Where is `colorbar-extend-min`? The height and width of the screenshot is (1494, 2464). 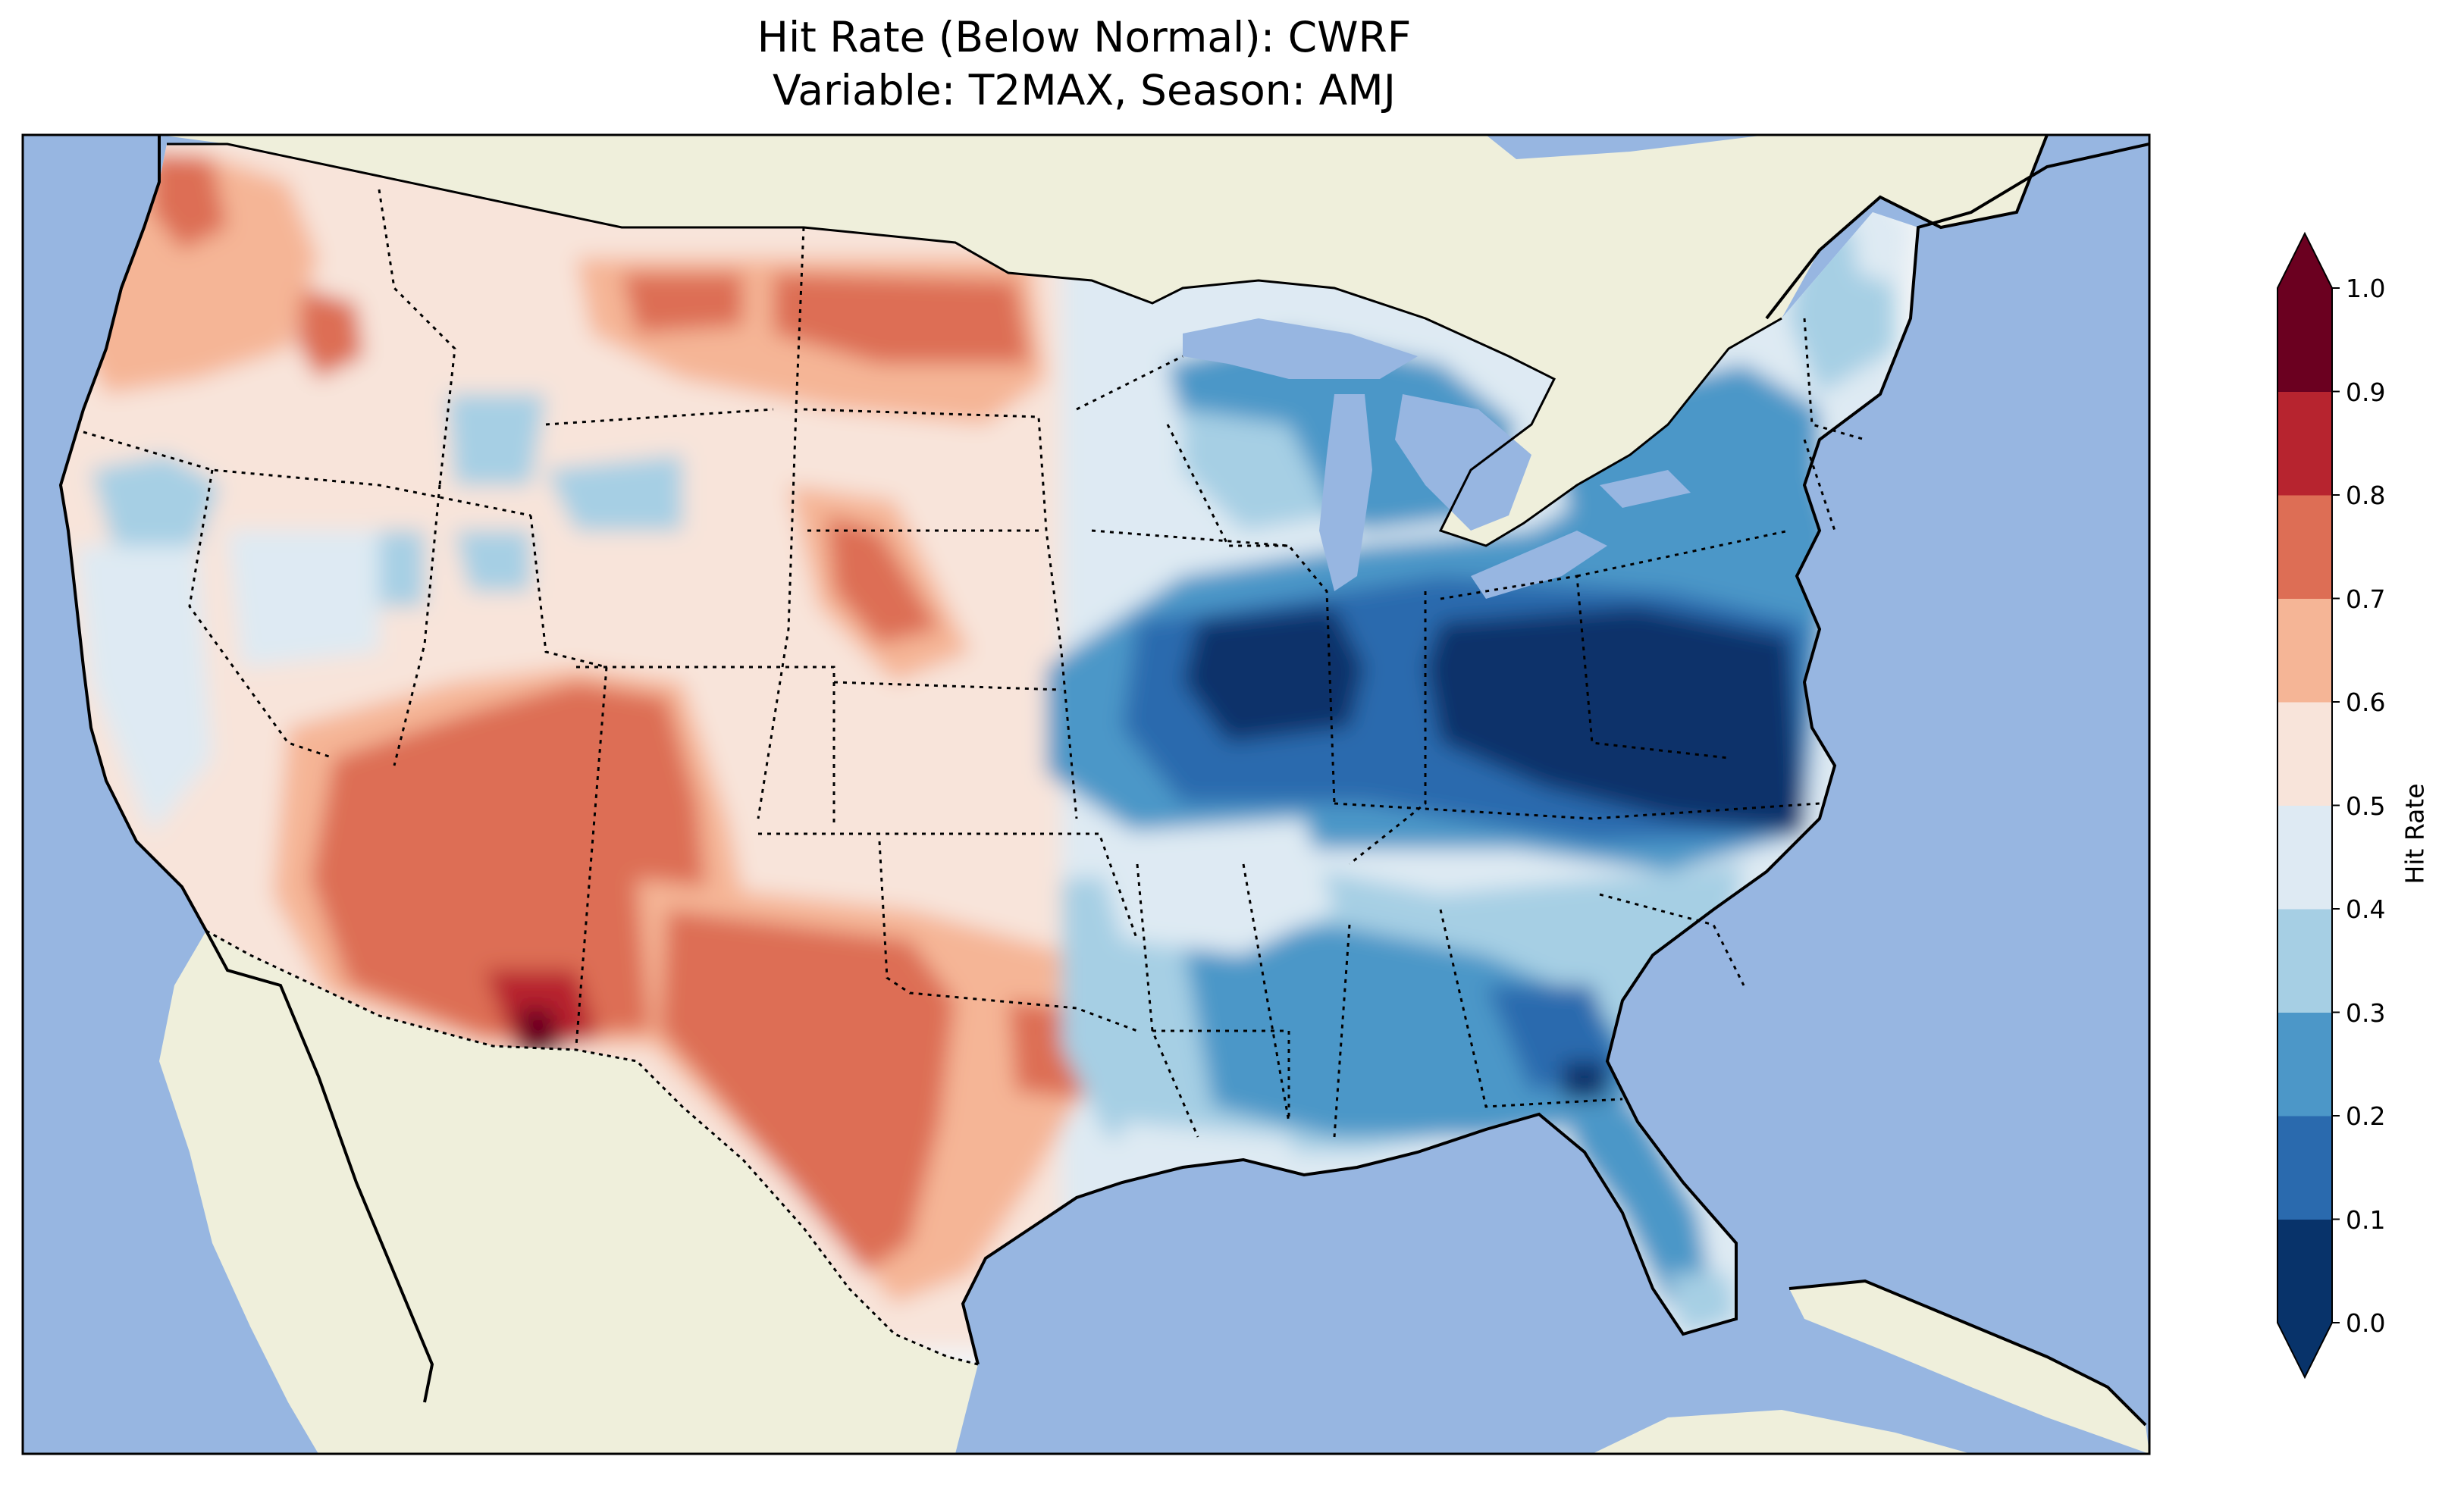 colorbar-extend-min is located at coordinates (2304, 1350).